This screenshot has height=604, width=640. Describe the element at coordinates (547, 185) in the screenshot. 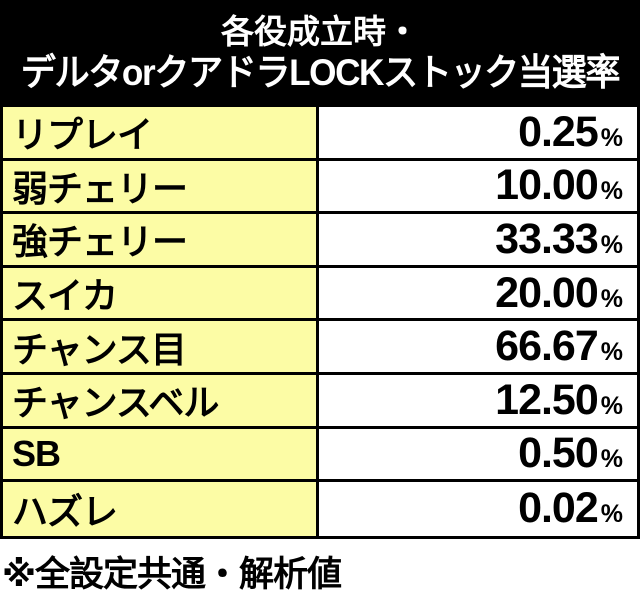

I see `value-number: 10.00` at that location.